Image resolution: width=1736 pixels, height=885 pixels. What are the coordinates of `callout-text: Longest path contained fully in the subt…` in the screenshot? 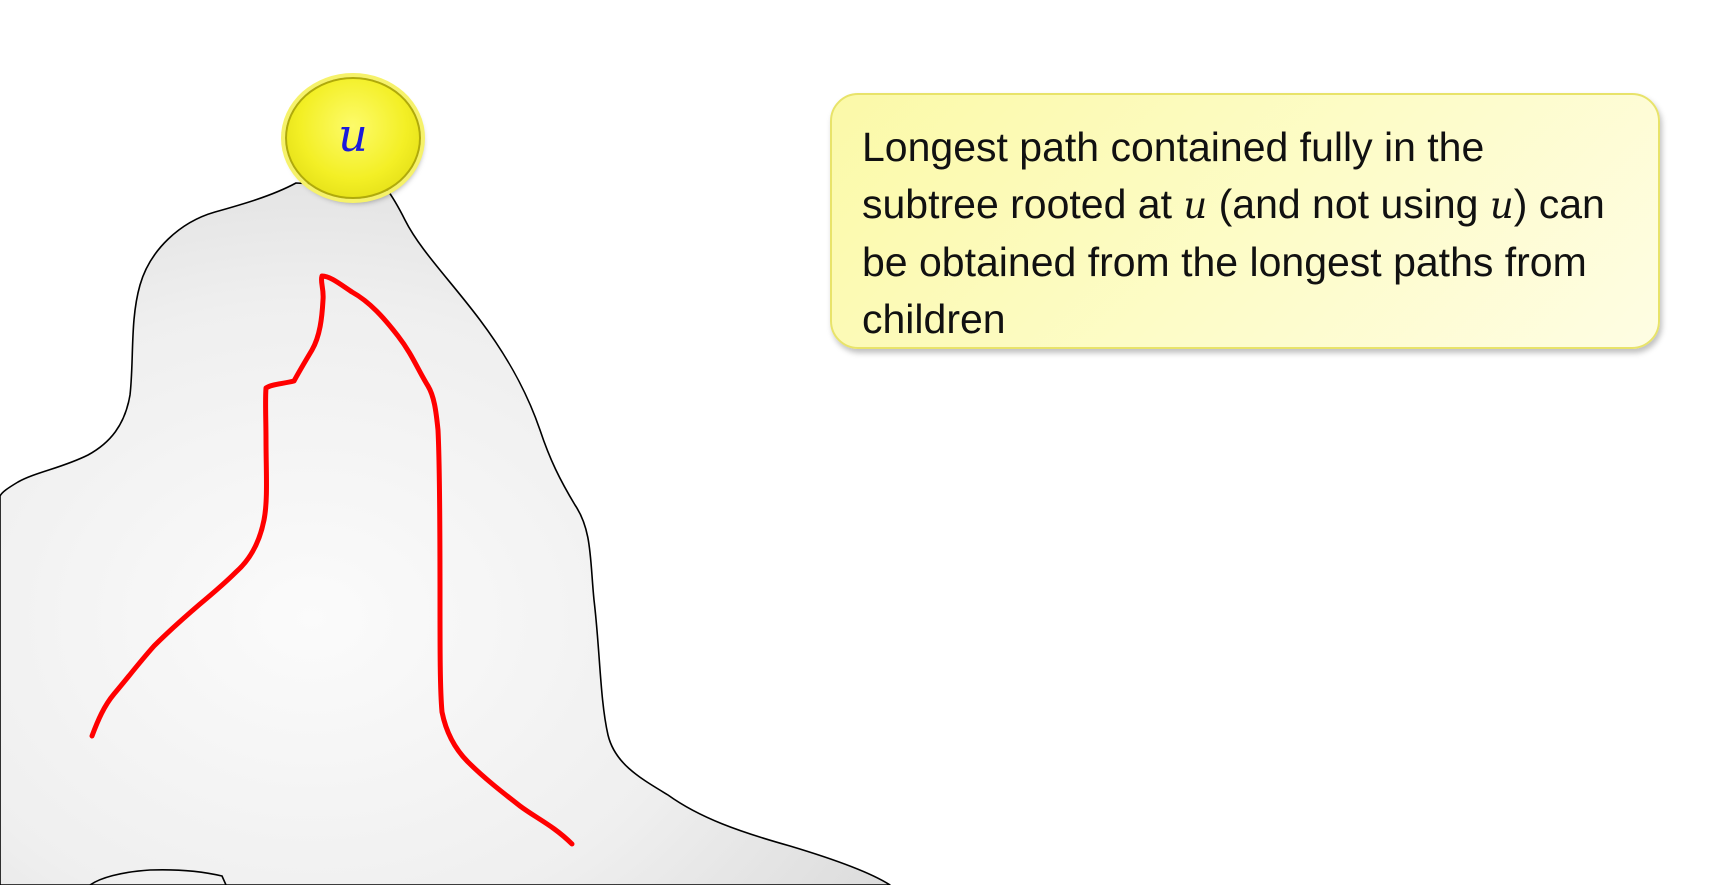 It's located at (1245, 233).